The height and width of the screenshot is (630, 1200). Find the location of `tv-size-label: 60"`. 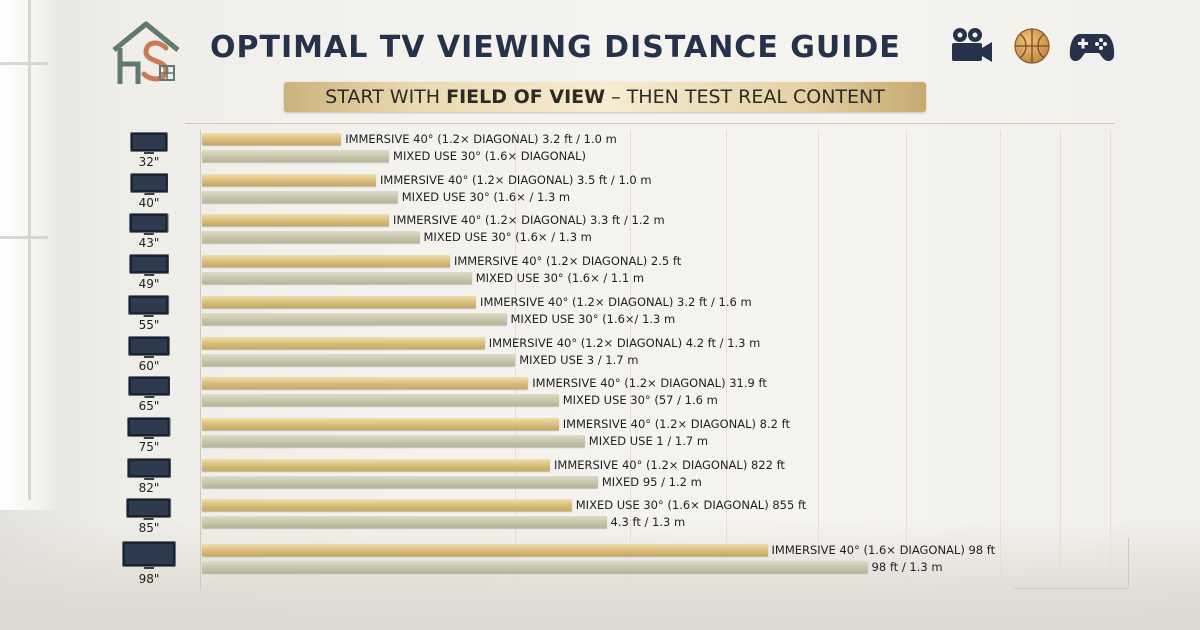

tv-size-label: 60" is located at coordinates (149, 365).